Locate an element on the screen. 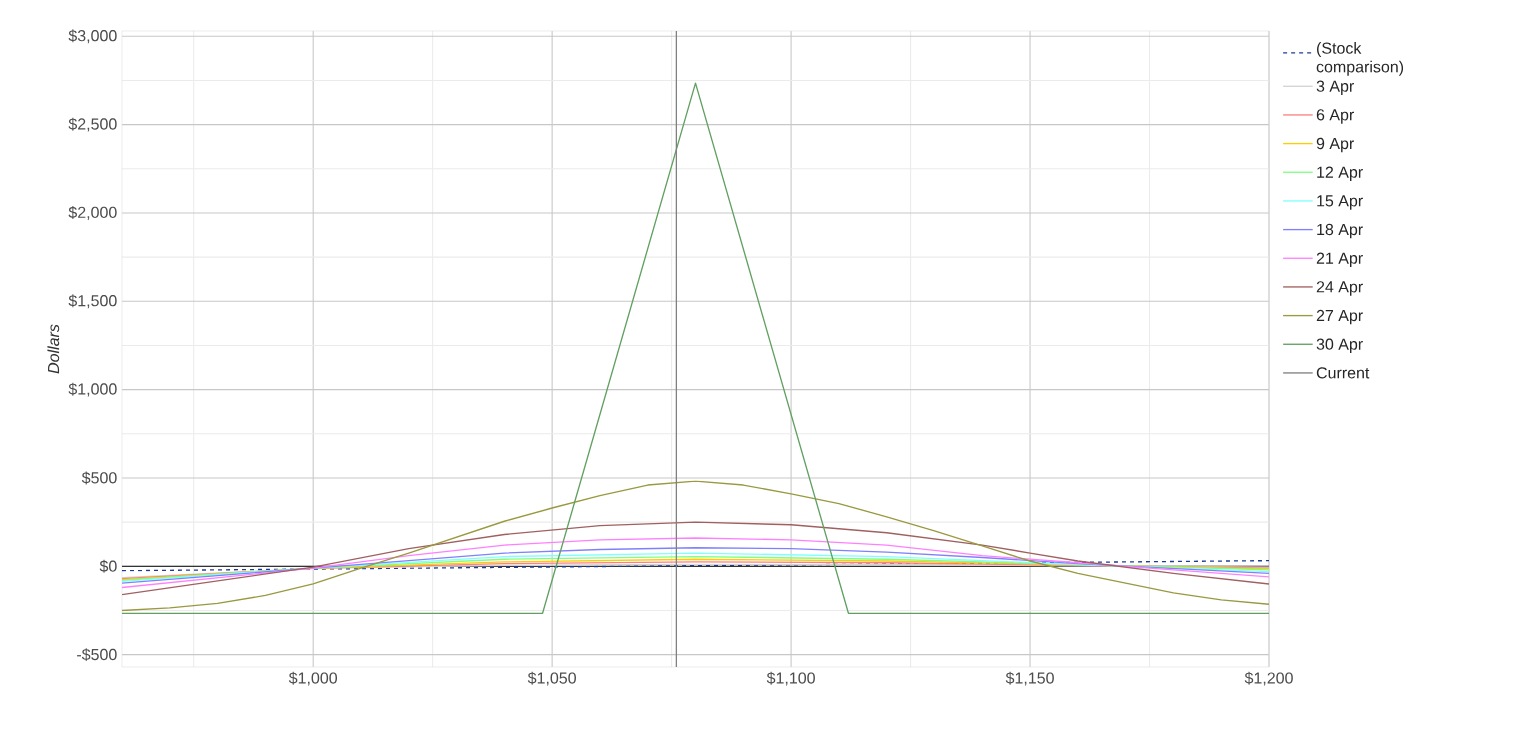 The width and height of the screenshot is (1535, 729). y-tick-label: $2,500 is located at coordinates (92, 124).